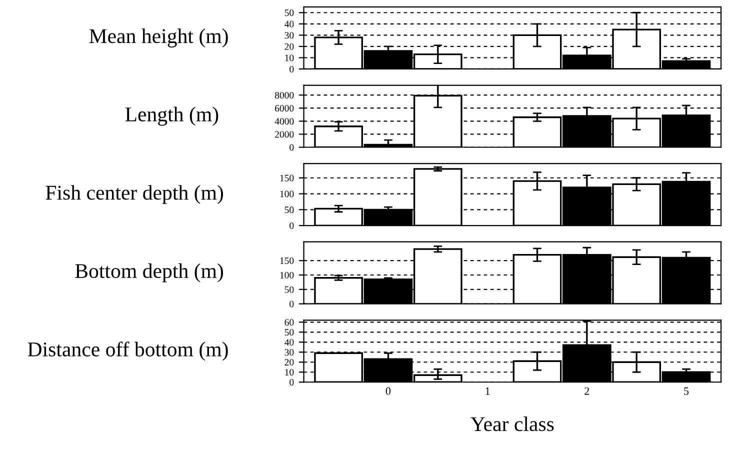 This screenshot has height=466, width=732. I want to click on y-tick-label: 4000, so click(284, 121).